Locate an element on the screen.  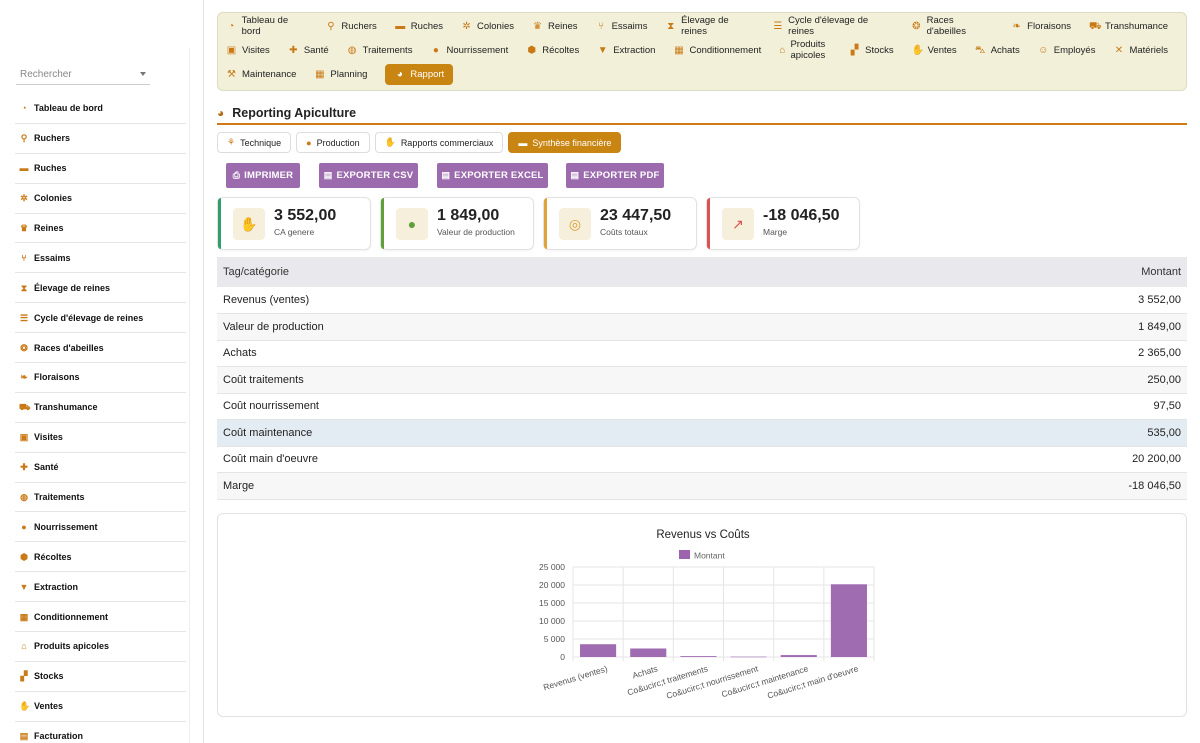
export-csv-button: ▤ EXPORTER CSV is located at coordinates (368, 175).